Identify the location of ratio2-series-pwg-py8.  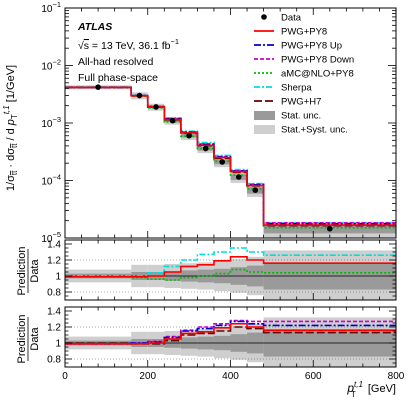
(230, 334).